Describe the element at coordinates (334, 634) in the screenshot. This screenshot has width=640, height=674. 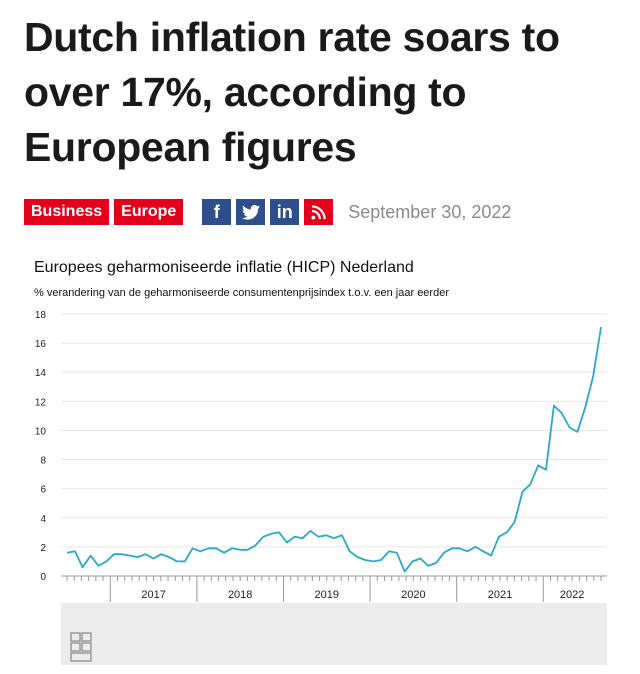
I see `chart-footer-band` at that location.